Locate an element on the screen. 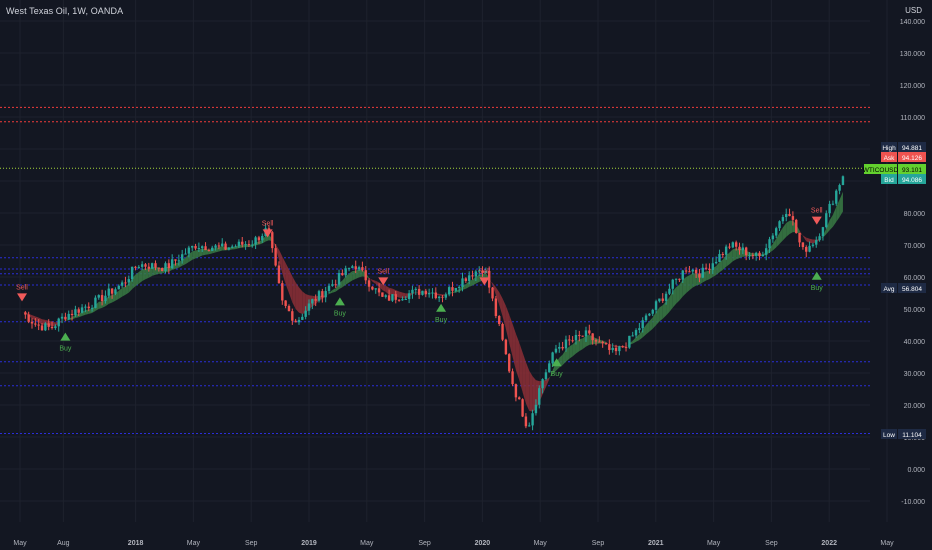 Image resolution: width=932 pixels, height=550 pixels. sell-arrow-icon is located at coordinates (816, 220).